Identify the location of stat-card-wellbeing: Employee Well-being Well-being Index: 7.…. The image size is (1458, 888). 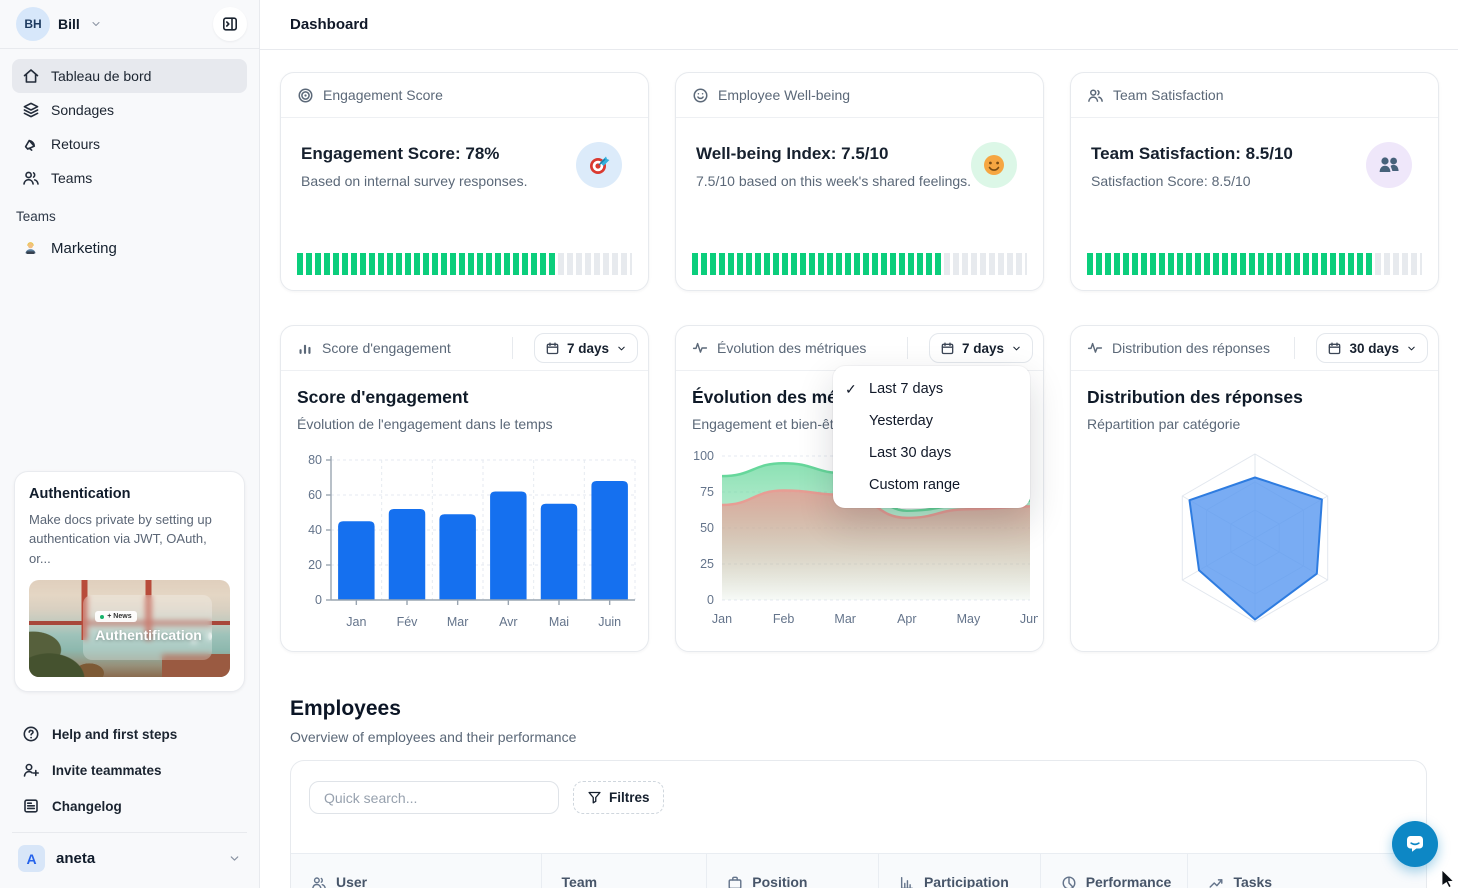
(859, 181).